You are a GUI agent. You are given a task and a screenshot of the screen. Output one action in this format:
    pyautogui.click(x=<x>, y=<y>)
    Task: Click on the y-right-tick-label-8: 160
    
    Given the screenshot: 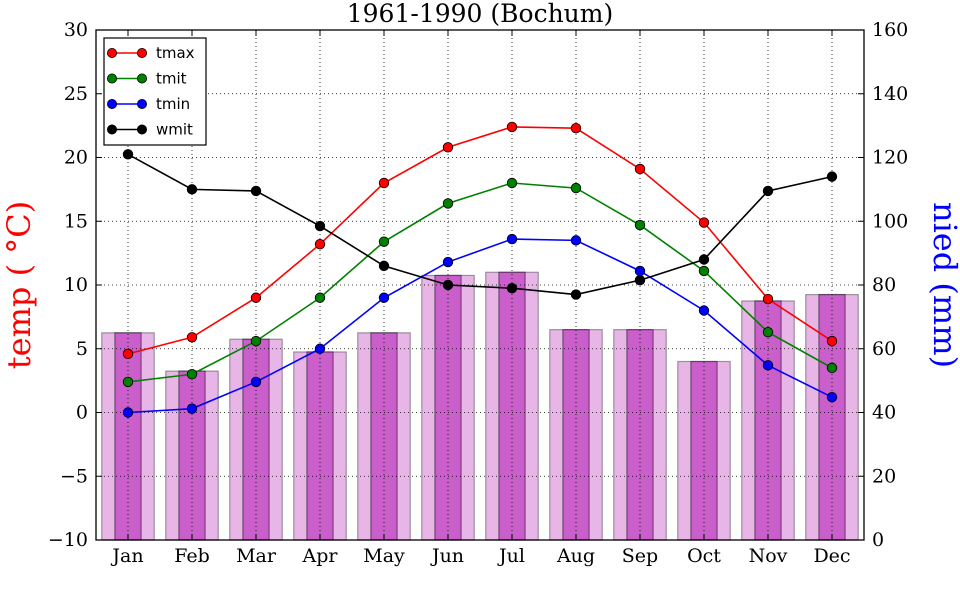 What is the action you would take?
    pyautogui.click(x=890, y=30)
    